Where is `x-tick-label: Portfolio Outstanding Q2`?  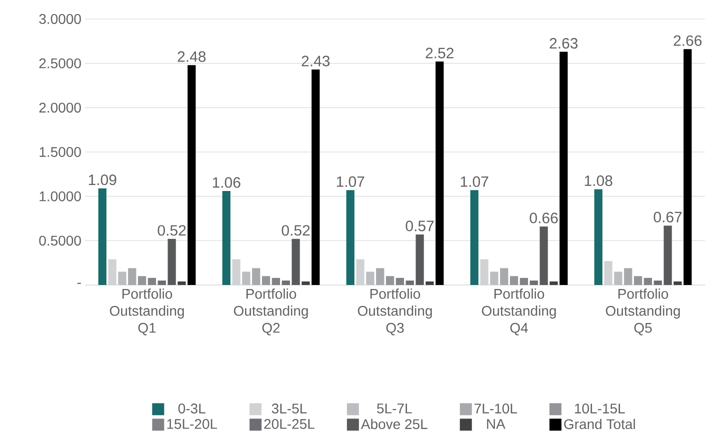
x-tick-label: Portfolio Outstanding Q2 is located at coordinates (271, 312).